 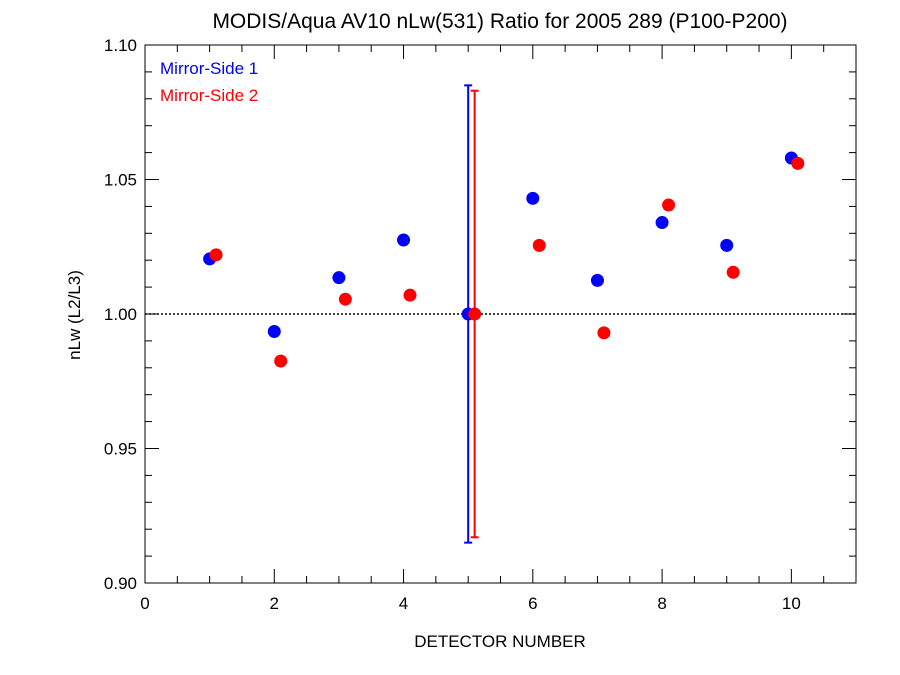 I want to click on y-axis-label: nLw (L2/L3), so click(x=74, y=315).